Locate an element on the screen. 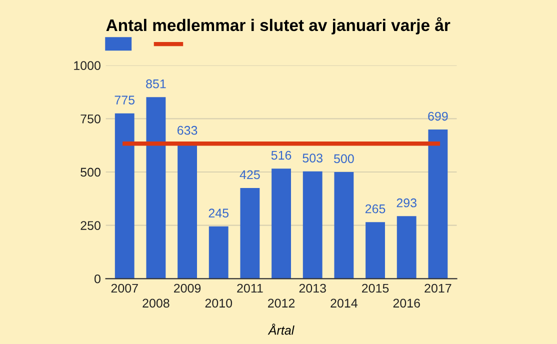 The image size is (557, 344). x-tick-label: 2008 is located at coordinates (156, 303).